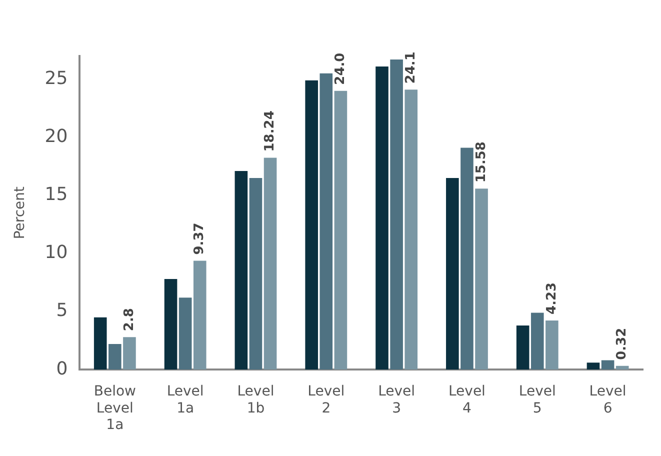 The image size is (661, 456). What do you see at coordinates (552, 298) in the screenshot?
I see `data-label: 4.23` at bounding box center [552, 298].